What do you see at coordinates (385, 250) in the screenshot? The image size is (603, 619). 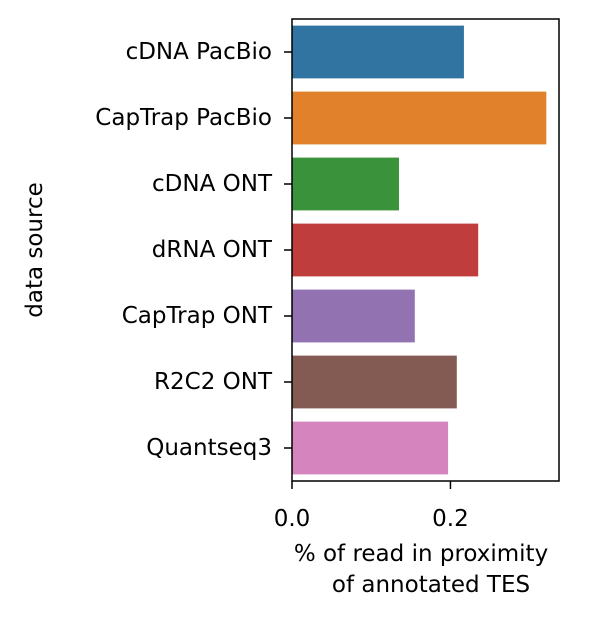 I see `bar-drna-ont` at bounding box center [385, 250].